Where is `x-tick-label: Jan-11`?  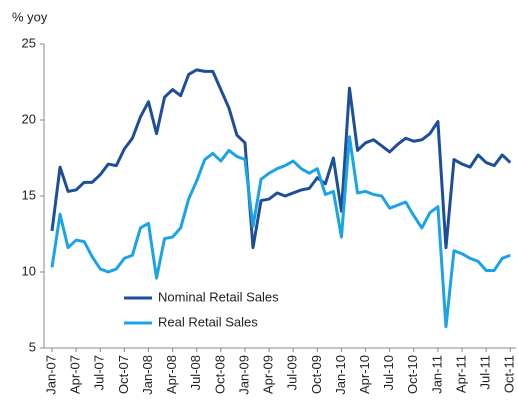
x-tick-label: Jan-11 is located at coordinates (436, 374).